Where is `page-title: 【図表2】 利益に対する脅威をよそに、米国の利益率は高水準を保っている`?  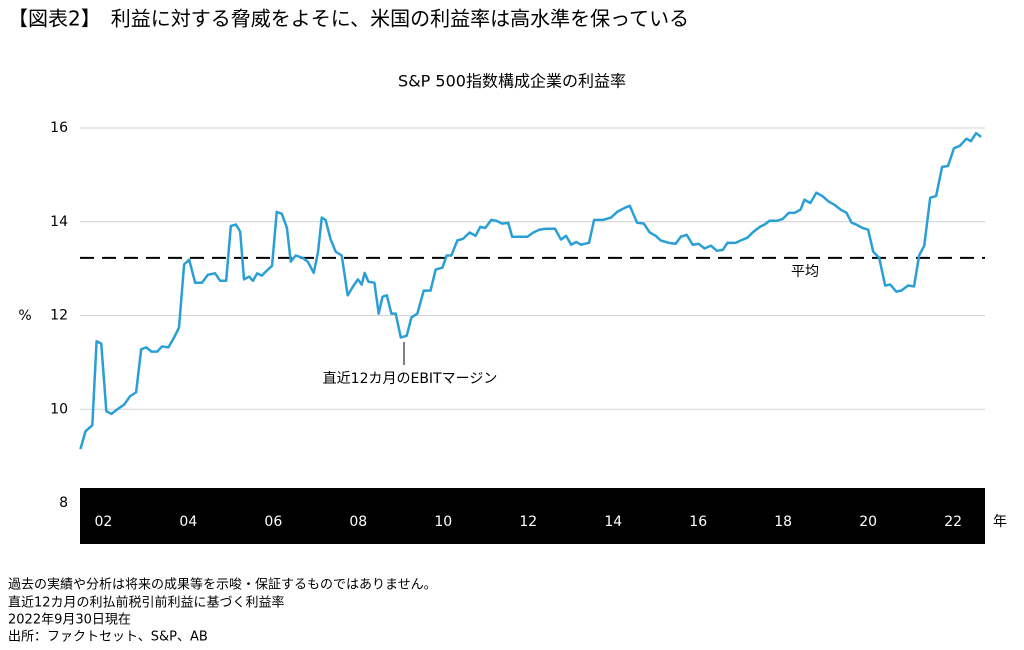 page-title: 【図表2】 利益に対する脅威をよそに、米国の利益率は高水準を保っている is located at coordinates (348, 19).